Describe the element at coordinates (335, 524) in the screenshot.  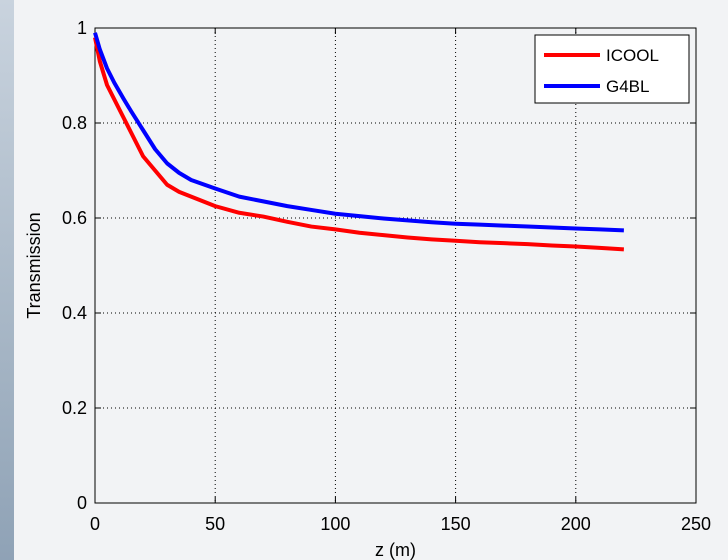
I see `x-tick-label: 100` at that location.